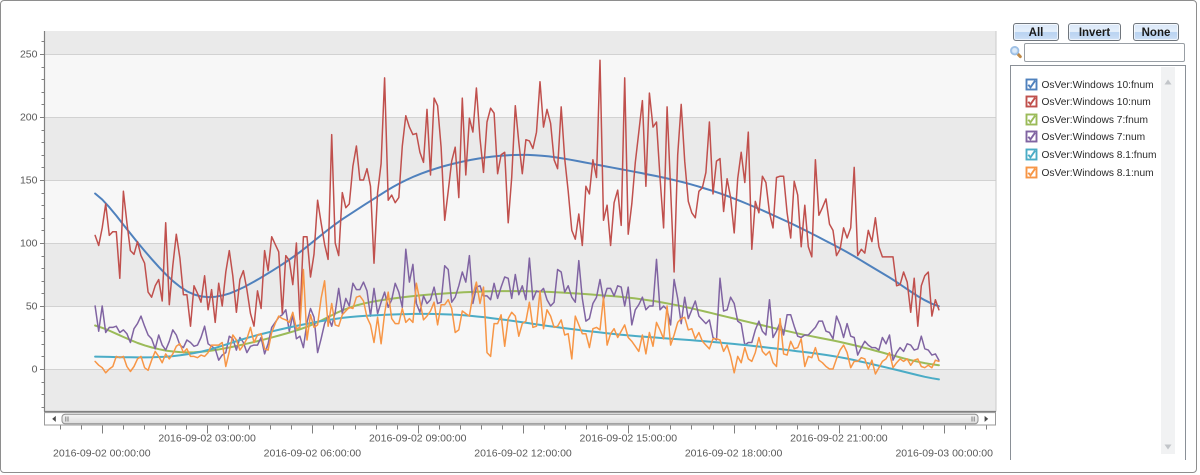 This screenshot has width=1200, height=475. I want to click on svg-text: 2016-09-03 00:00:00, so click(944, 454).